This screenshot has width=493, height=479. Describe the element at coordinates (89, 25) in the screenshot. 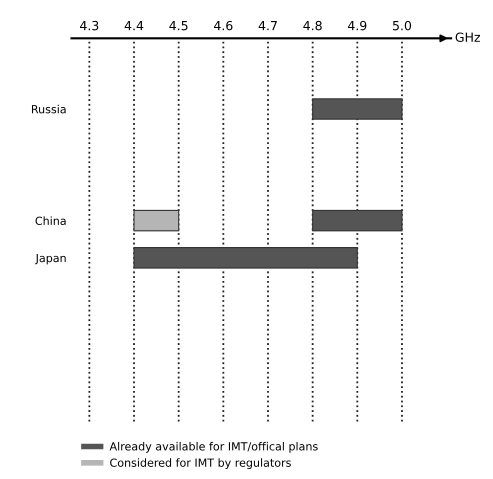

I see `x-tick-label: 4.3` at that location.